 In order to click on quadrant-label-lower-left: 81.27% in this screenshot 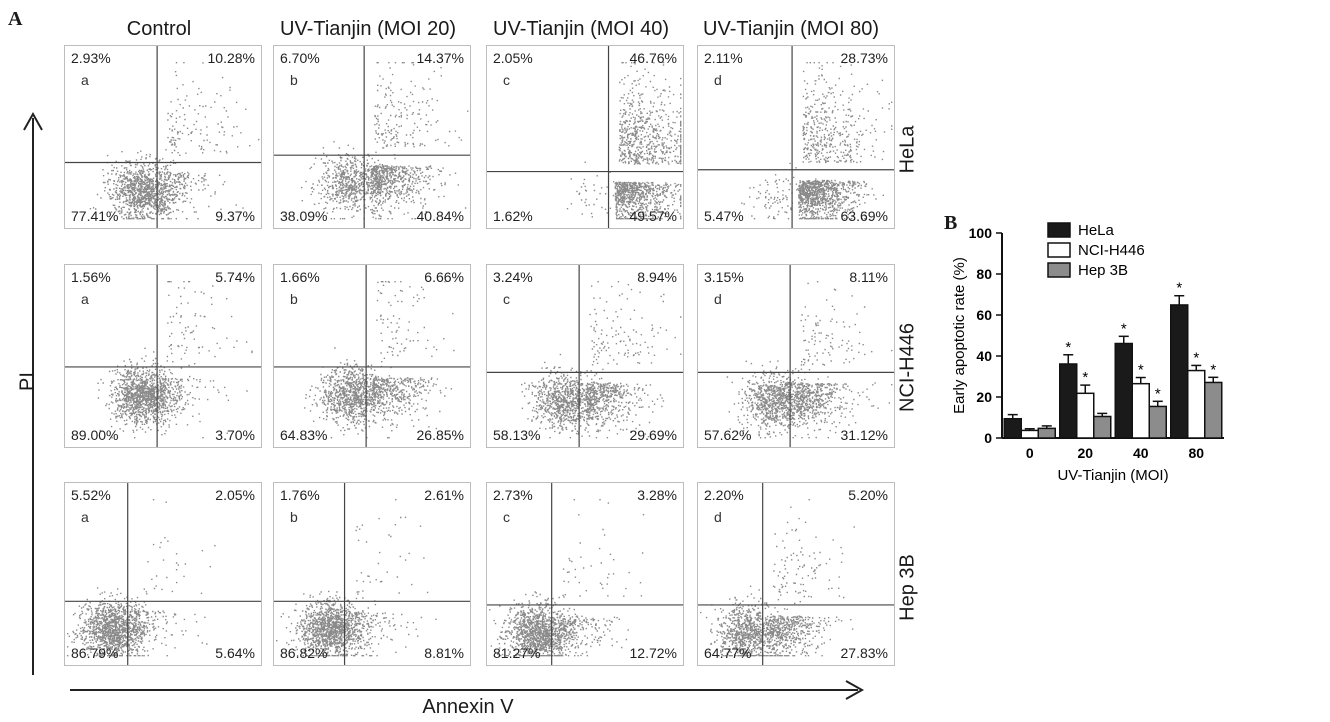, I will do `click(517, 653)`.